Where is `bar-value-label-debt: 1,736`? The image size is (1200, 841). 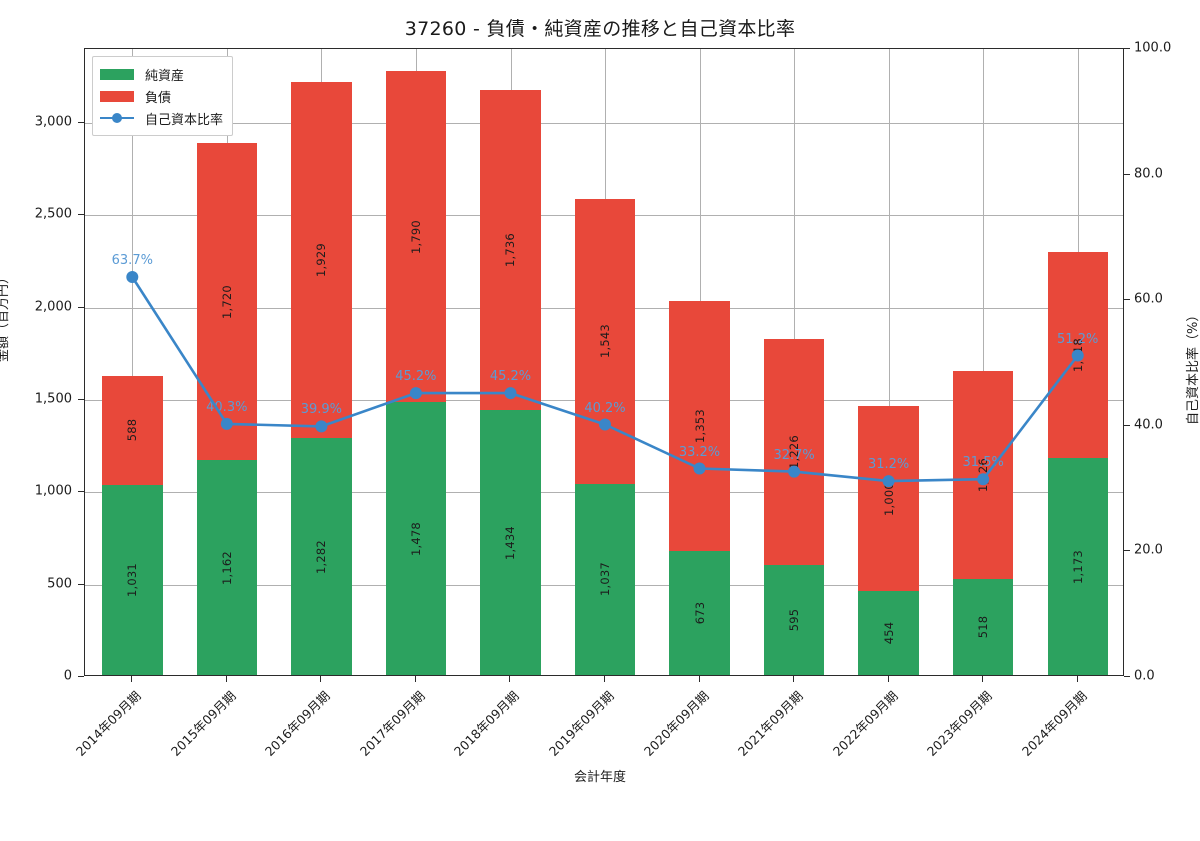
bar-value-label-debt: 1,736 is located at coordinates (510, 249).